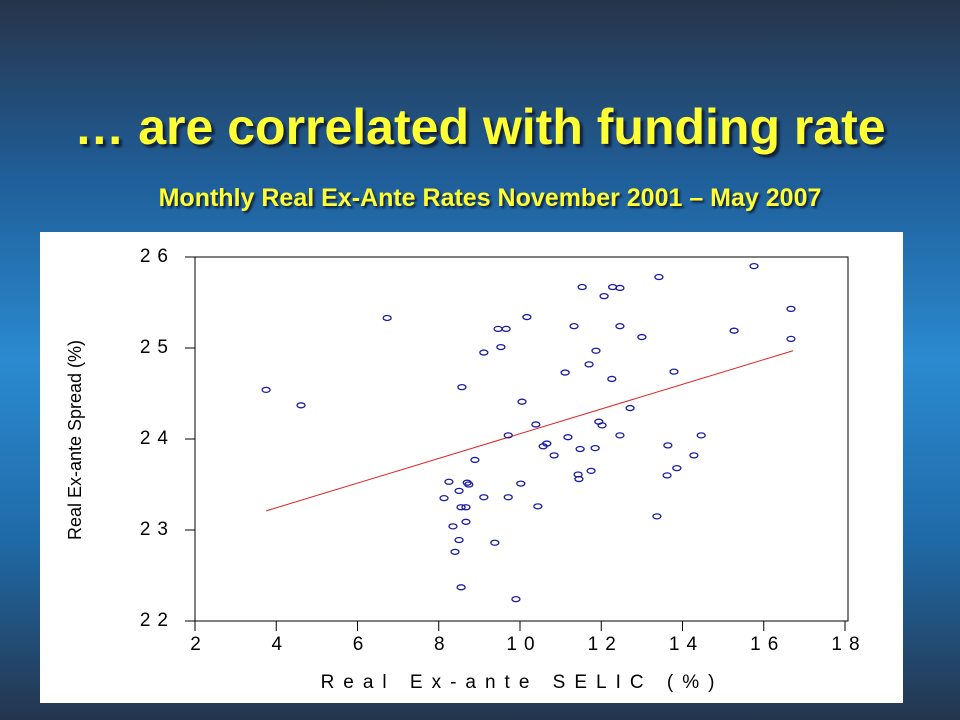 The width and height of the screenshot is (960, 720). What do you see at coordinates (157, 256) in the screenshot?
I see `y-tick-label: 26` at bounding box center [157, 256].